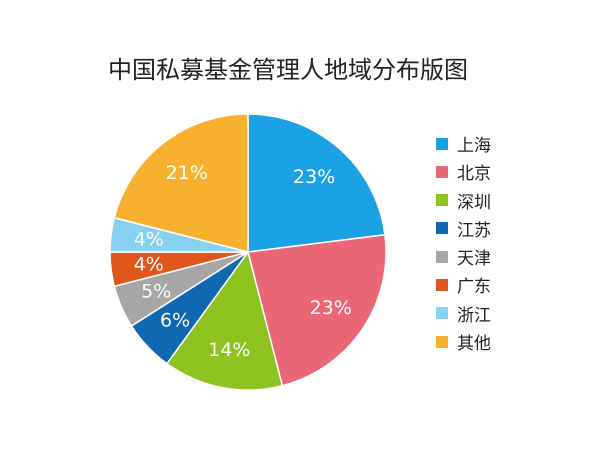  Describe the element at coordinates (156, 292) in the screenshot. I see `slice-label-5: 5%` at that location.